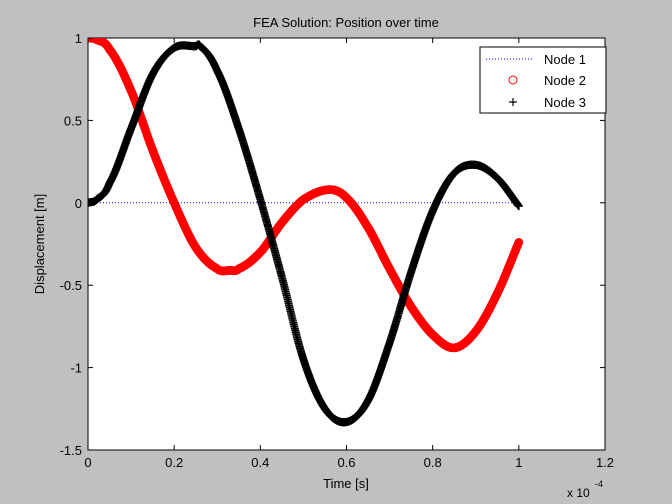  I want to click on y-tick-label: -1, so click(76, 368).